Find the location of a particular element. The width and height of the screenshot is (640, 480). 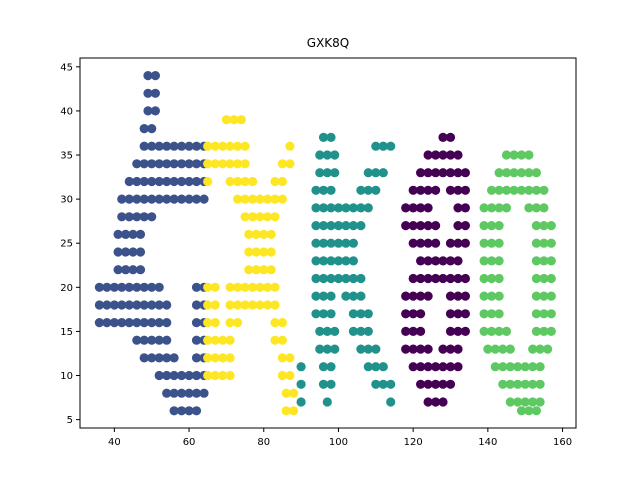

x-tick-label: 140 is located at coordinates (487, 442).